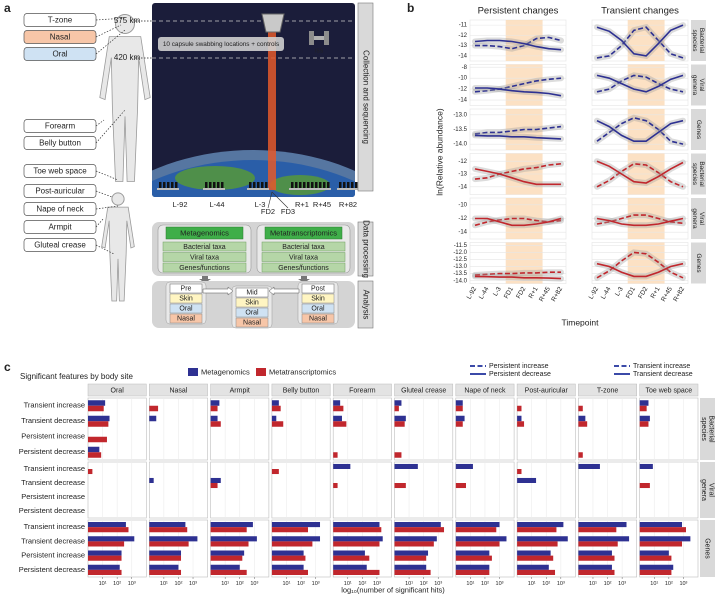 Image resolution: width=727 pixels, height=594 pixels. What do you see at coordinates (60, 143) in the screenshot?
I see `site-label: Belly button` at bounding box center [60, 143].